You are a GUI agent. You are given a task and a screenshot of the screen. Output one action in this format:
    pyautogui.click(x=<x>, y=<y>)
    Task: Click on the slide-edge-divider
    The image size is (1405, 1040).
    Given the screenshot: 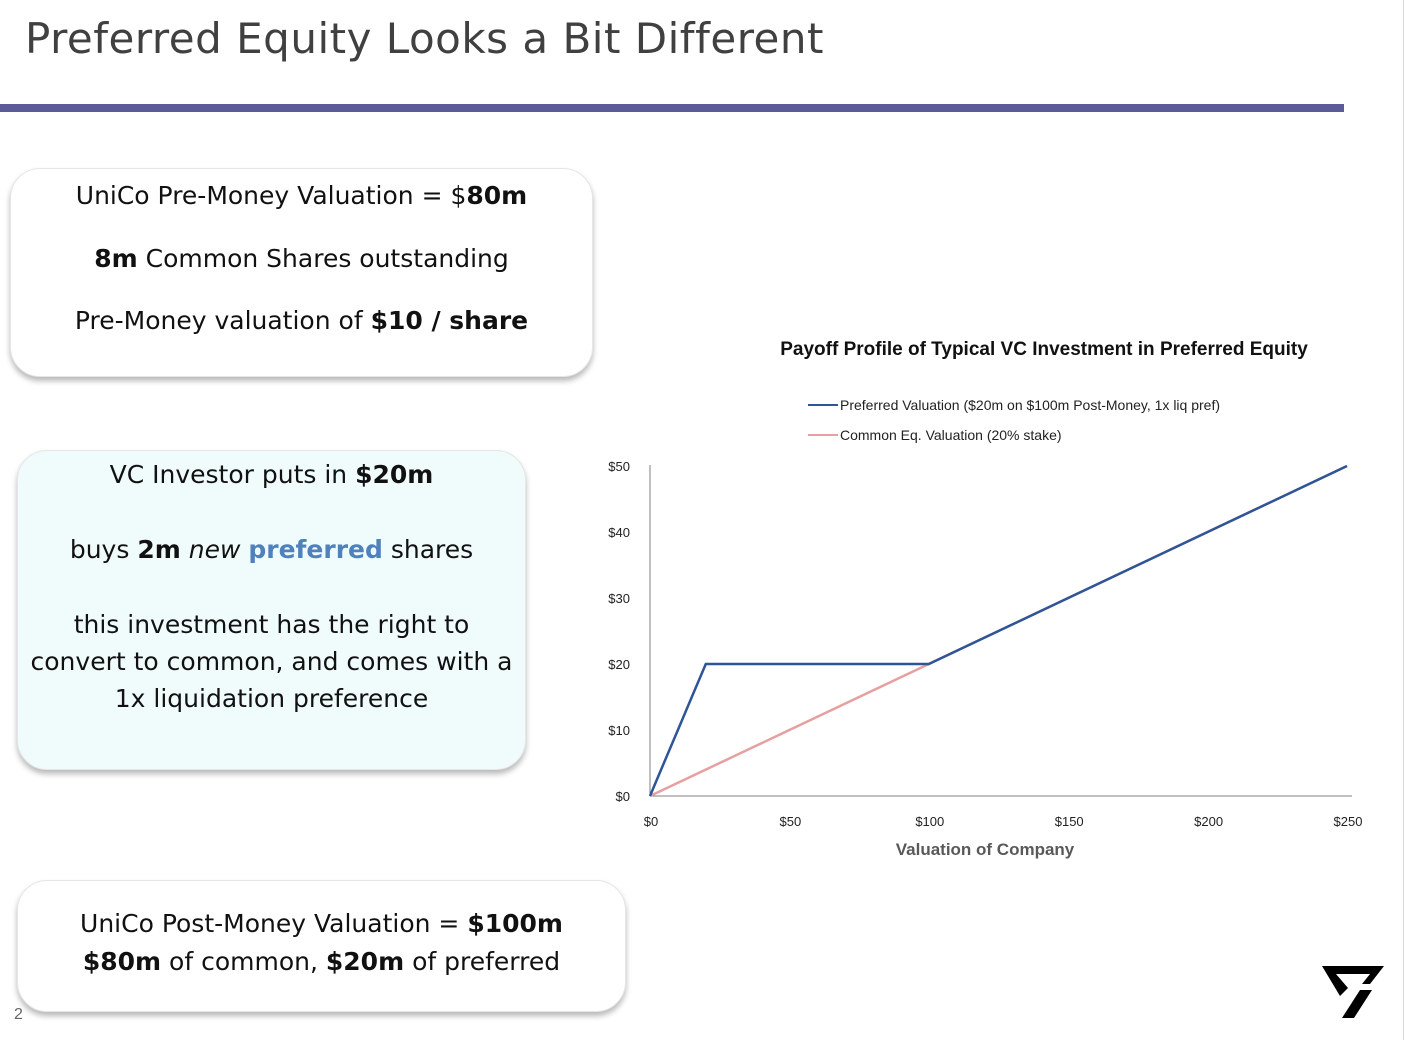 What is the action you would take?
    pyautogui.click(x=1403, y=520)
    